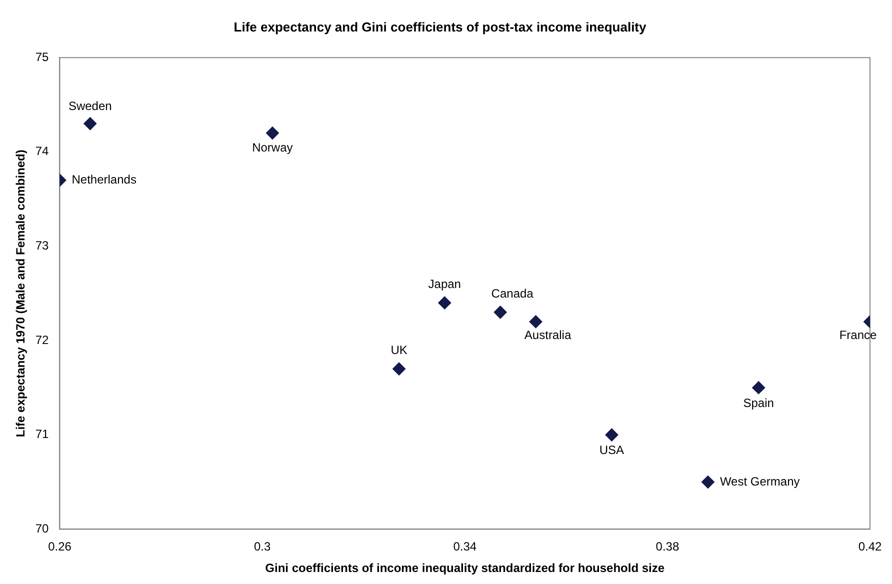 The width and height of the screenshot is (892, 584). What do you see at coordinates (760, 481) in the screenshot?
I see `annotation: West Germany` at bounding box center [760, 481].